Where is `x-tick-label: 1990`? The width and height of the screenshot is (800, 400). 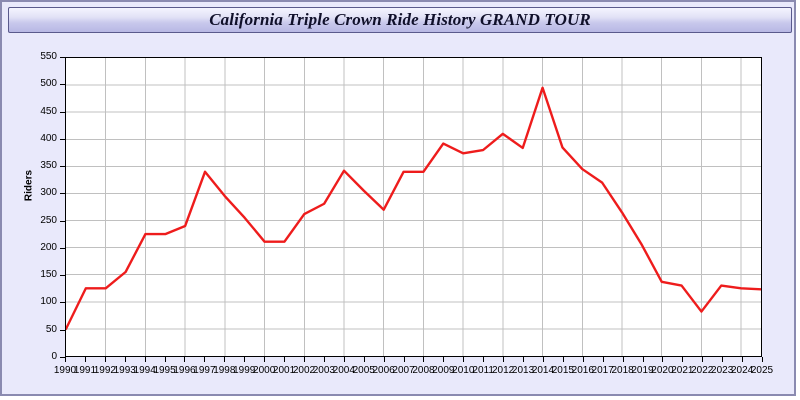
x-tick-label: 1990 is located at coordinates (65, 370).